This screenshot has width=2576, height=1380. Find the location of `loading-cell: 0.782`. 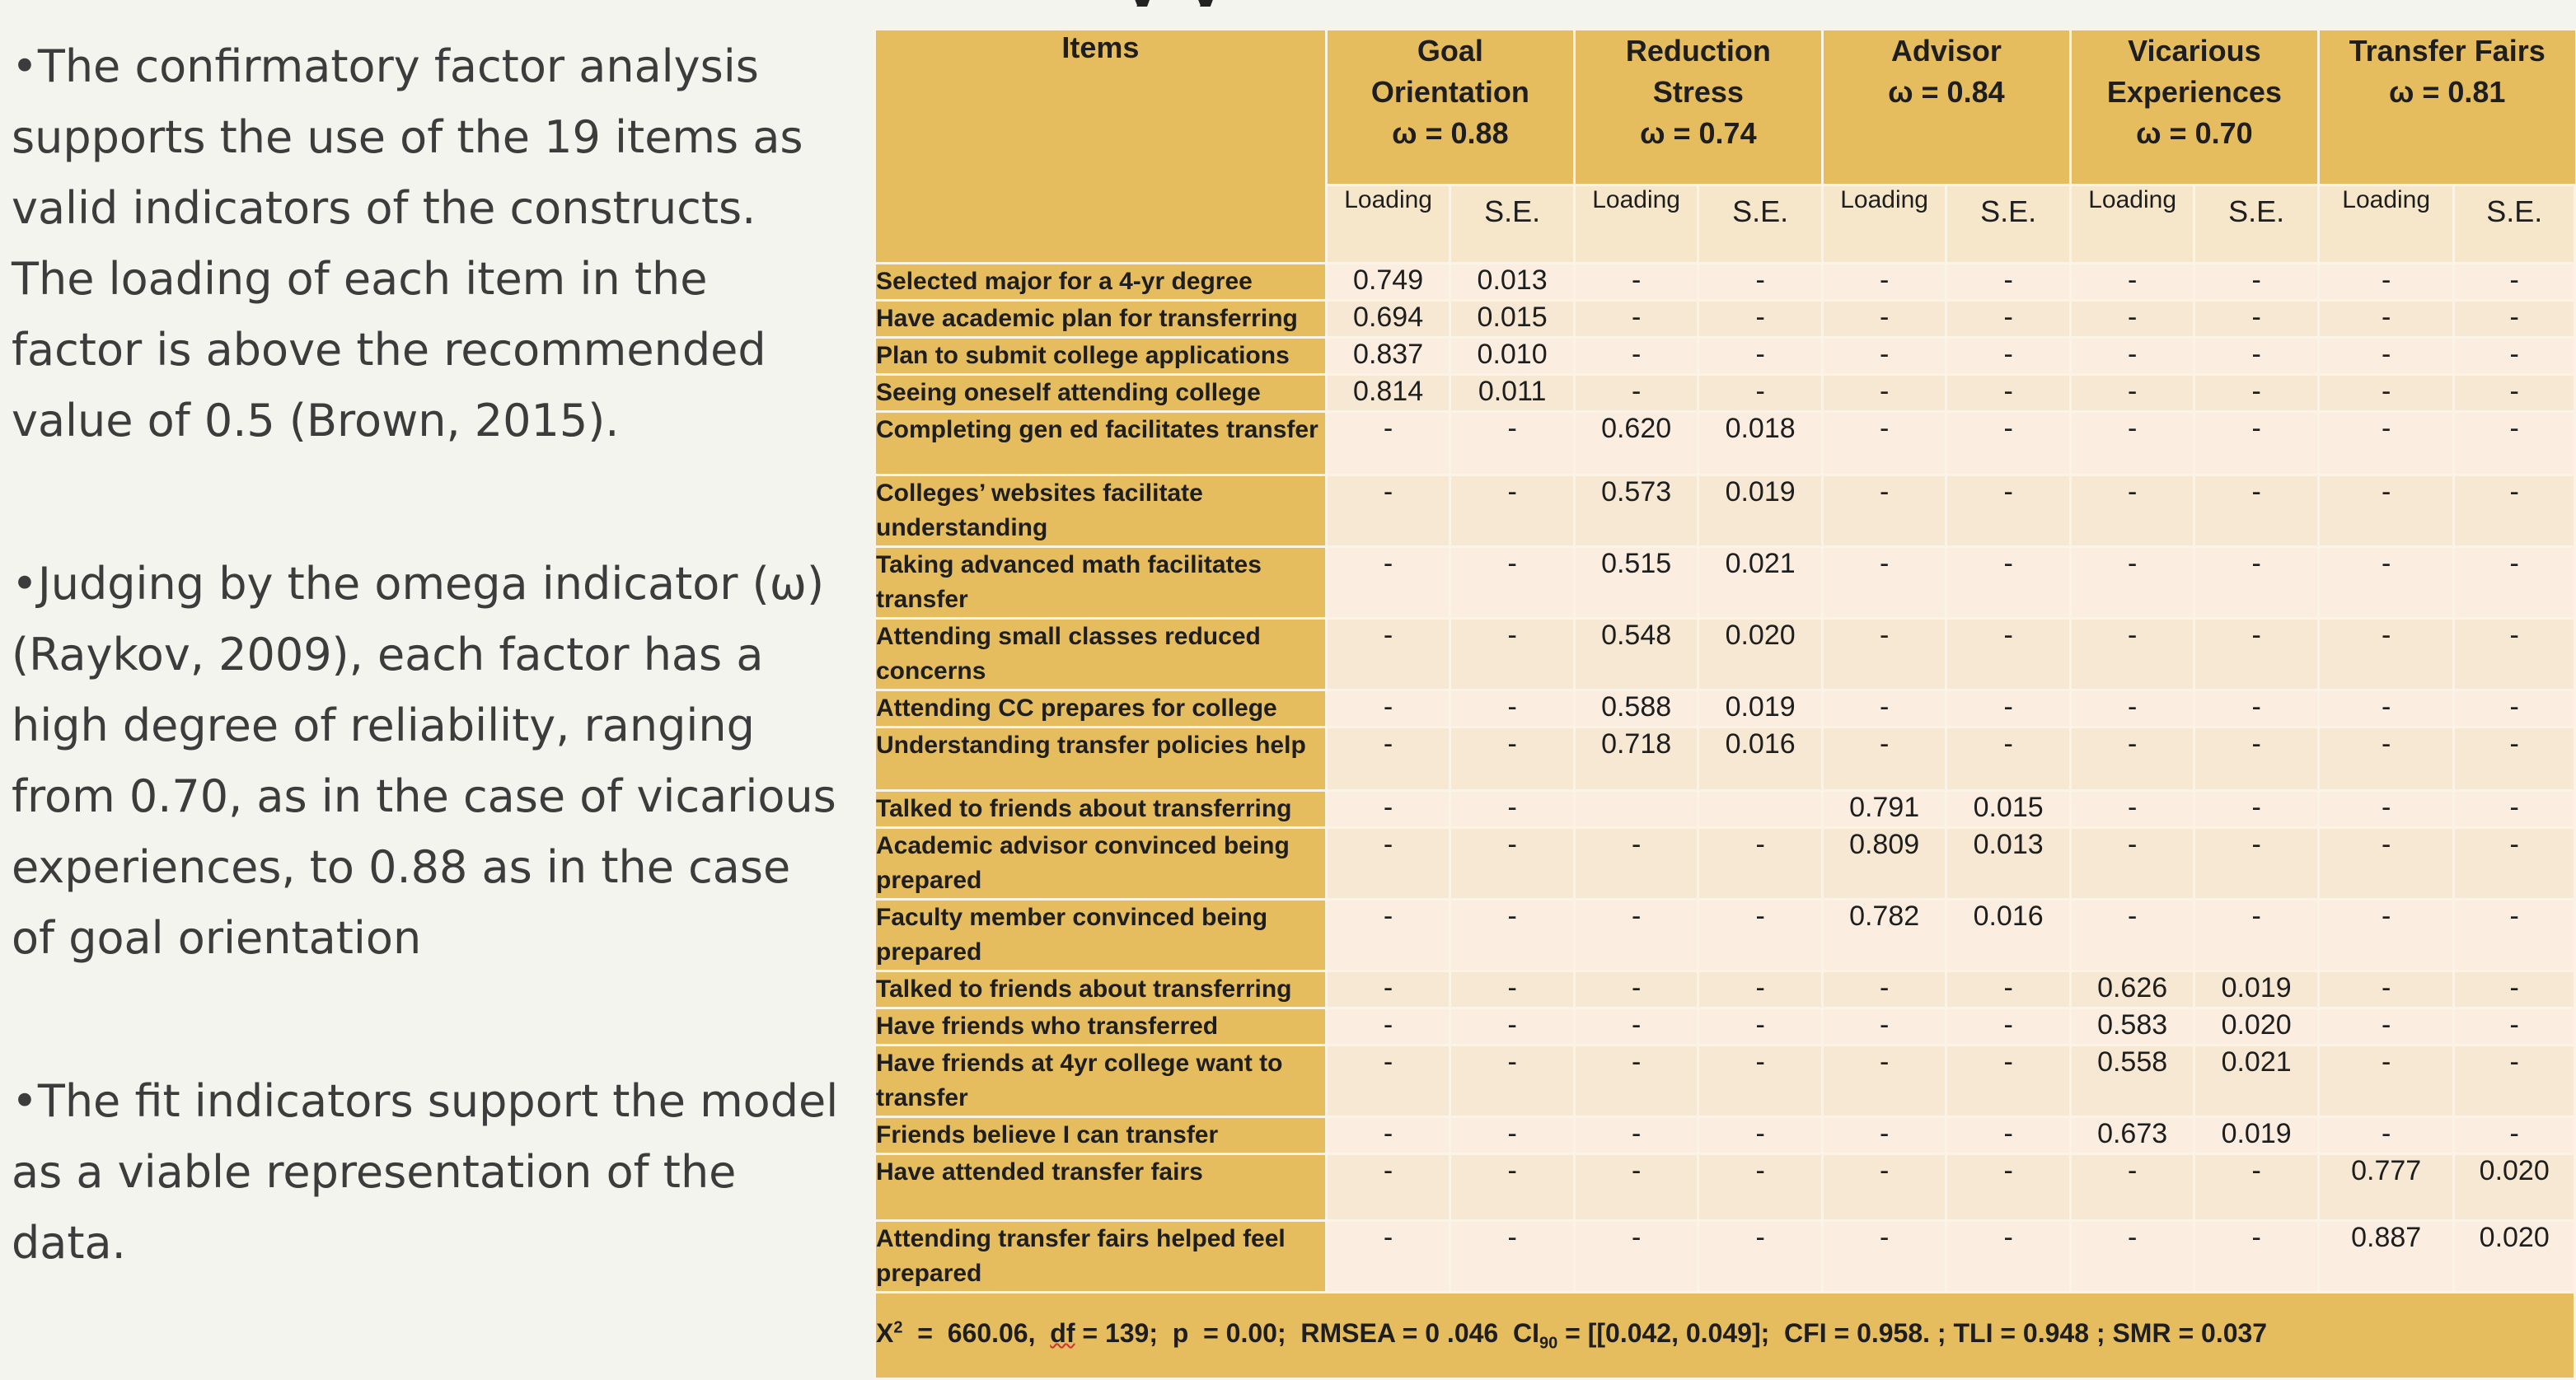

loading-cell: 0.782 is located at coordinates (1884, 935).